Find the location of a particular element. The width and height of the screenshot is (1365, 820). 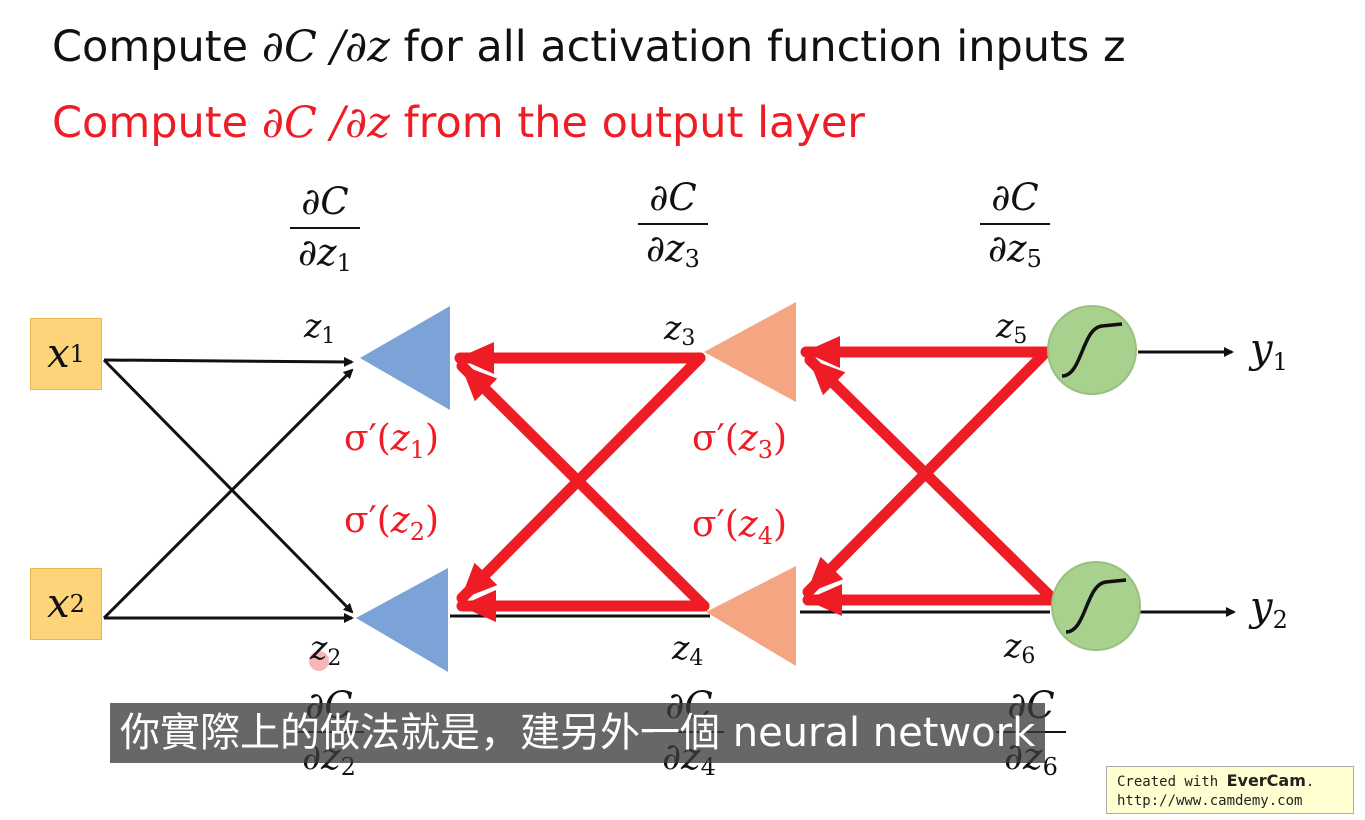

output-y2-name: y is located at coordinates (1261, 607).